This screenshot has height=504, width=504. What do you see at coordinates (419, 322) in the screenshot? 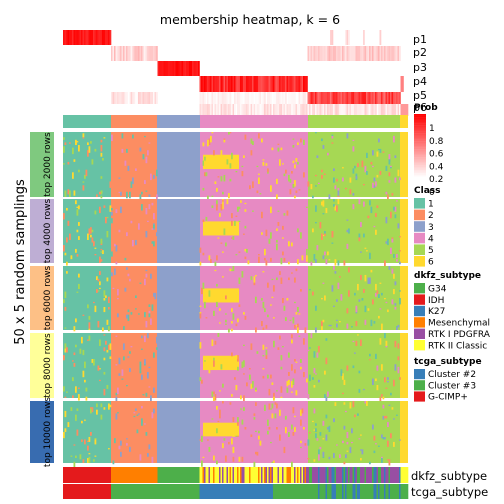
I see `dkfz_subtype-legend-swatch` at bounding box center [419, 322].